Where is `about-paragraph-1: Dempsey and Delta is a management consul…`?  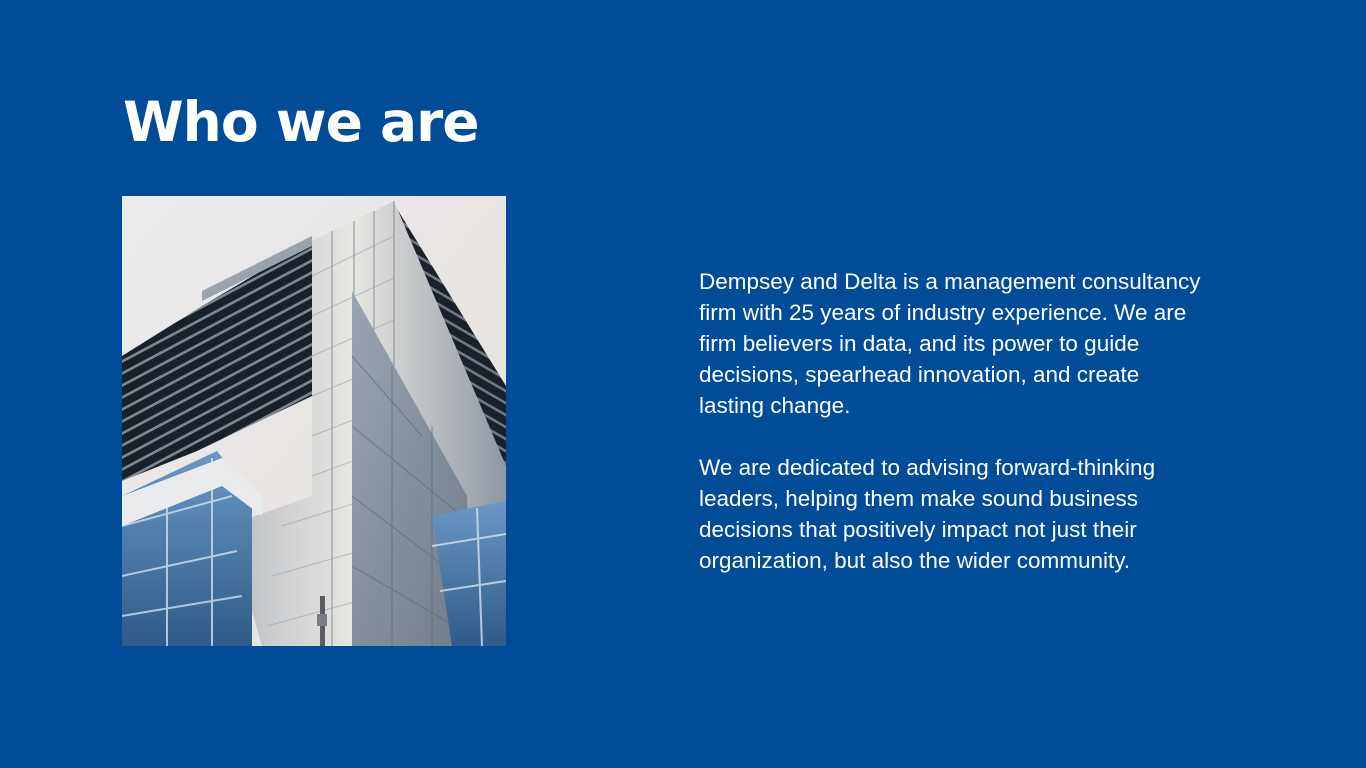 about-paragraph-1: Dempsey and Delta is a management consul… is located at coordinates (950, 343).